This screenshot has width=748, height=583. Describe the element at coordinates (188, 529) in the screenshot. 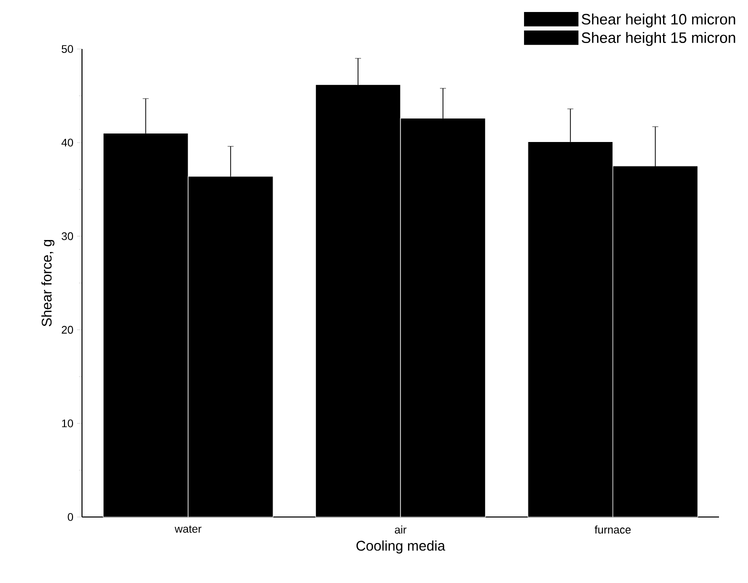

I see `x-tick-label: water` at that location.